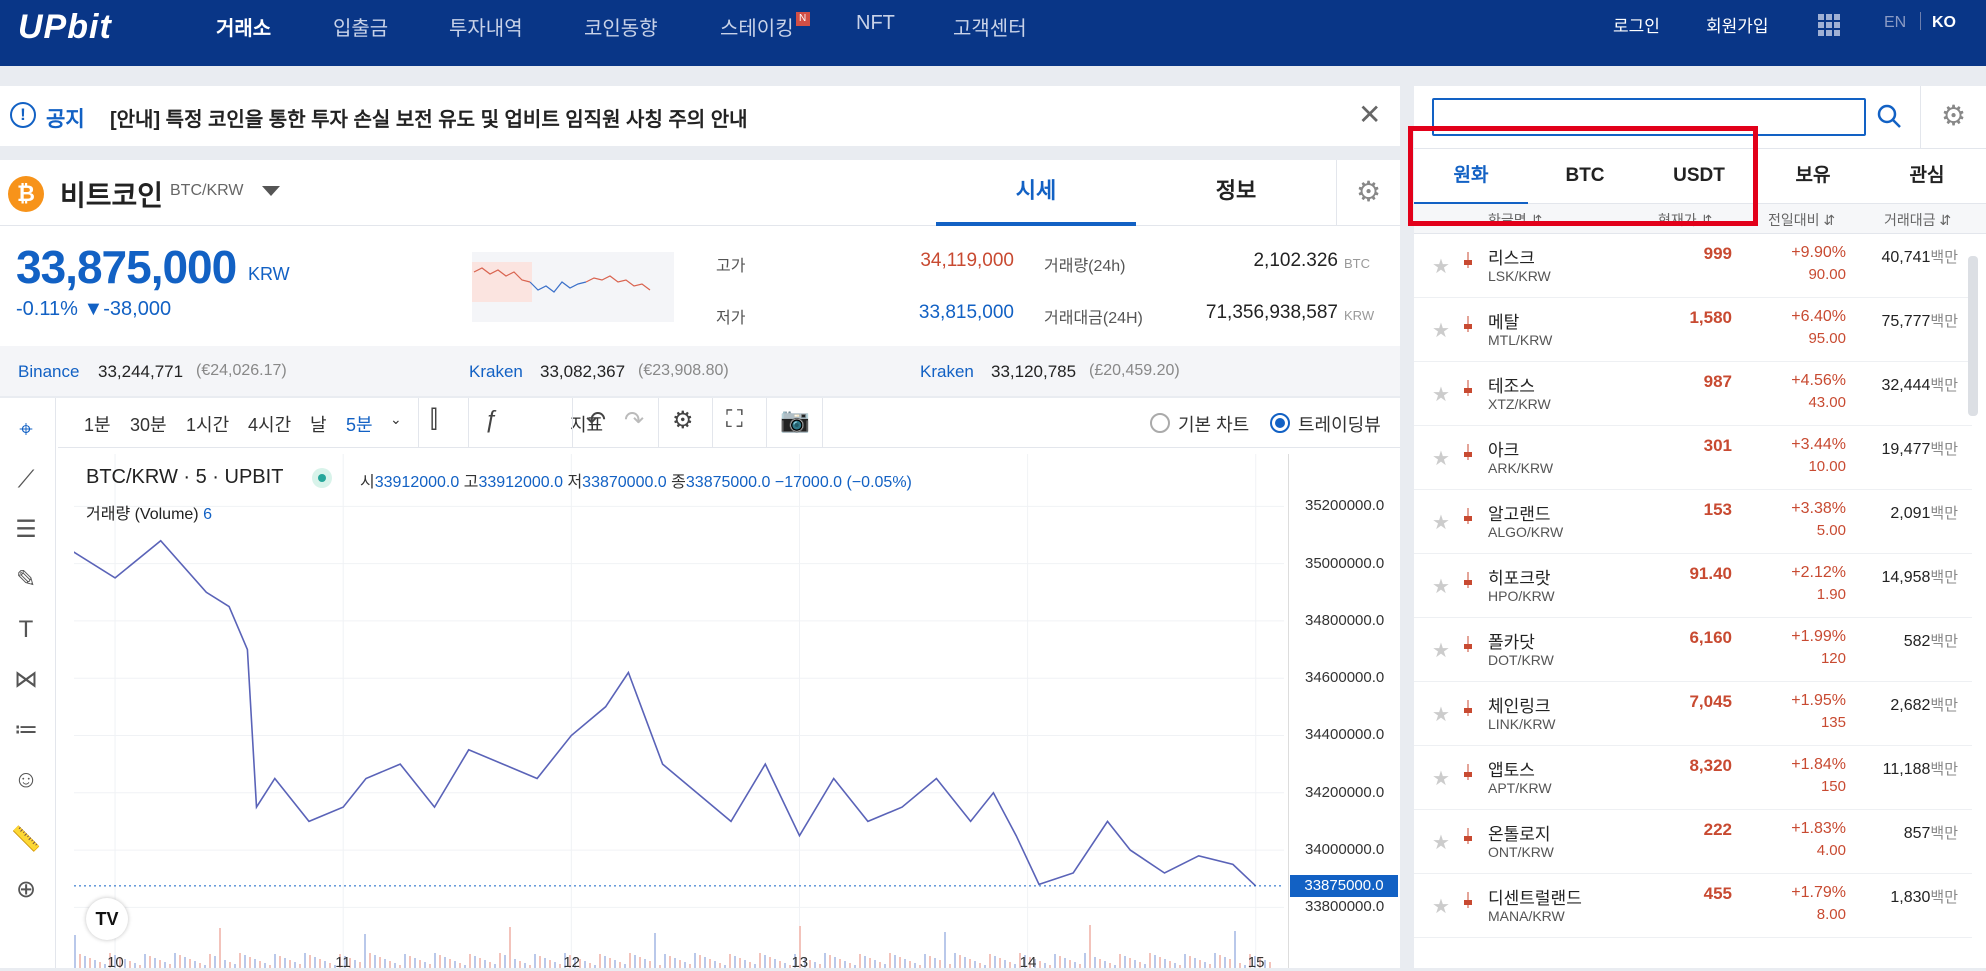 The image size is (1986, 971). Describe the element at coordinates (26, 529) in the screenshot. I see `fib-lines-icon: ☰` at that location.